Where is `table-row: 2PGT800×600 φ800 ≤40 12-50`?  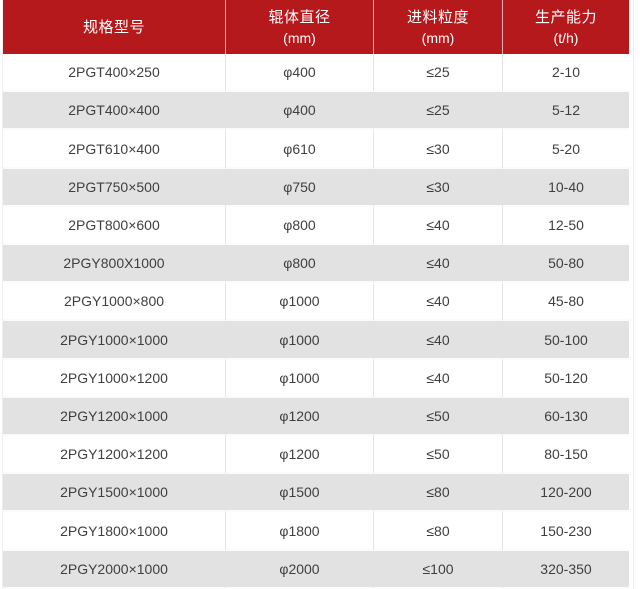 table-row: 2PGT800×600 φ800 ≤40 12-50 is located at coordinates (316, 226).